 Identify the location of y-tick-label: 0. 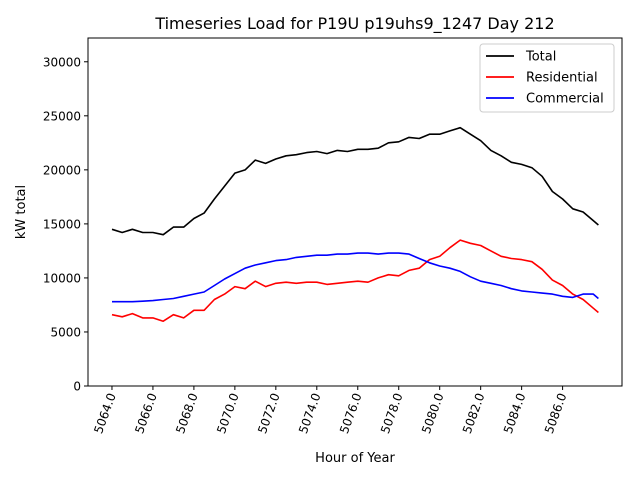
(77, 387).